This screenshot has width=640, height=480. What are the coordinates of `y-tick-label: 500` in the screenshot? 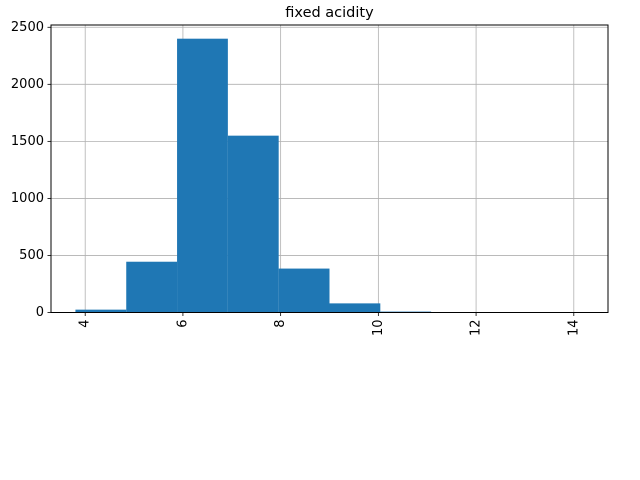 It's located at (31, 255).